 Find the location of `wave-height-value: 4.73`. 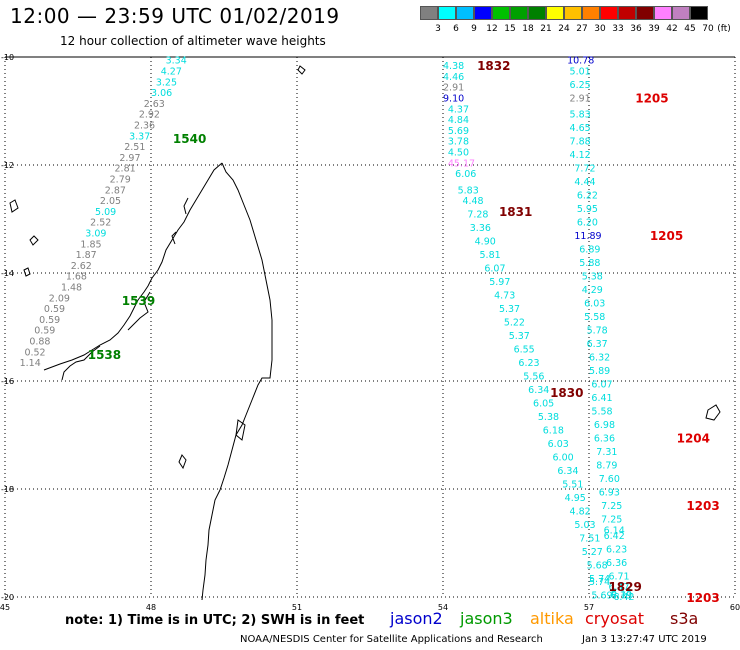

wave-height-value: 4.73 is located at coordinates (504, 296).